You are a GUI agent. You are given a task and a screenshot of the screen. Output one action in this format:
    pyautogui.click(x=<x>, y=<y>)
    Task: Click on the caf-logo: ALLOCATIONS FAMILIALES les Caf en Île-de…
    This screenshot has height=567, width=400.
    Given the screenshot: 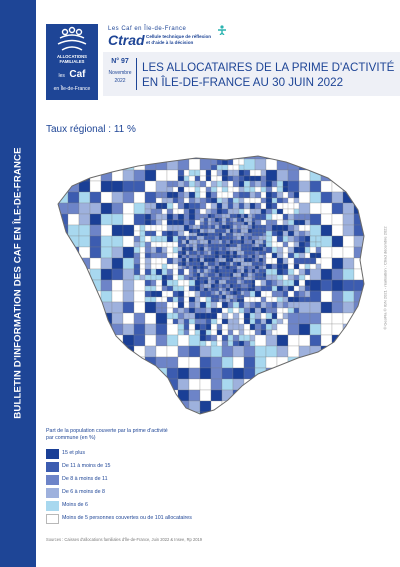 What is the action you would take?
    pyautogui.click(x=72, y=62)
    